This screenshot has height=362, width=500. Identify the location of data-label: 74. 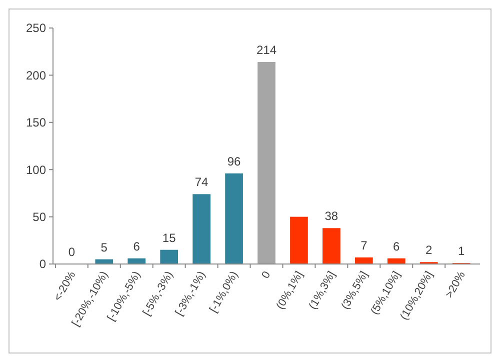
(201, 182).